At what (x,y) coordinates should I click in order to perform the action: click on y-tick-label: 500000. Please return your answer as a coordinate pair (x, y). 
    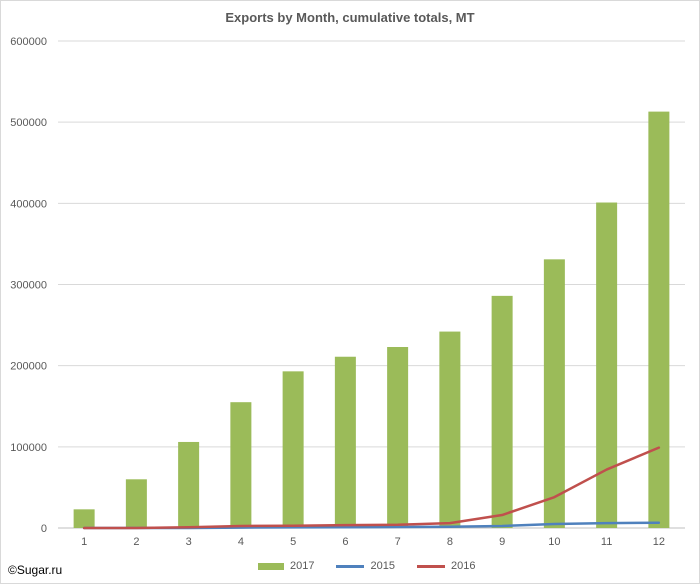
    Looking at the image, I should click on (28, 123).